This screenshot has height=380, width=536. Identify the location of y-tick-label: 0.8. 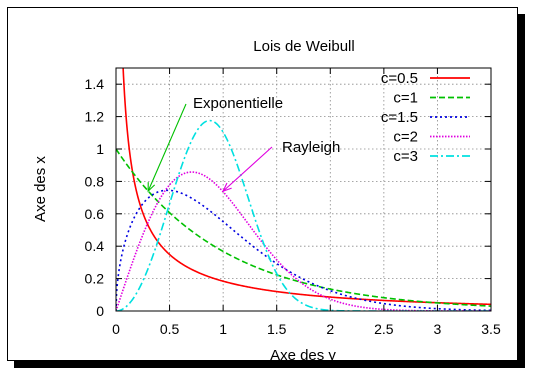
(95, 181).